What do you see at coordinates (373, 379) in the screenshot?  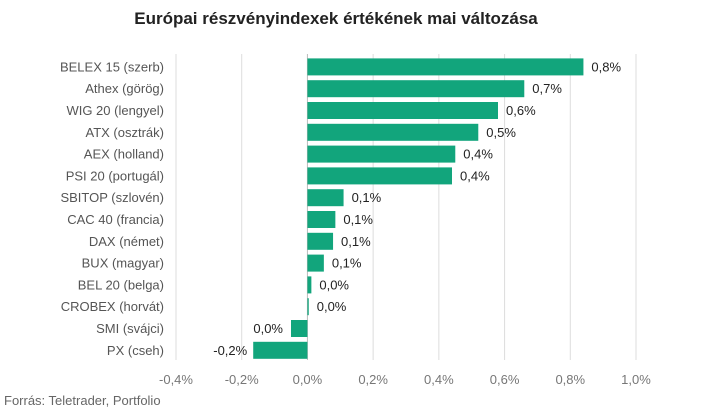 I see `x-tick-label: 0,2%` at bounding box center [373, 379].